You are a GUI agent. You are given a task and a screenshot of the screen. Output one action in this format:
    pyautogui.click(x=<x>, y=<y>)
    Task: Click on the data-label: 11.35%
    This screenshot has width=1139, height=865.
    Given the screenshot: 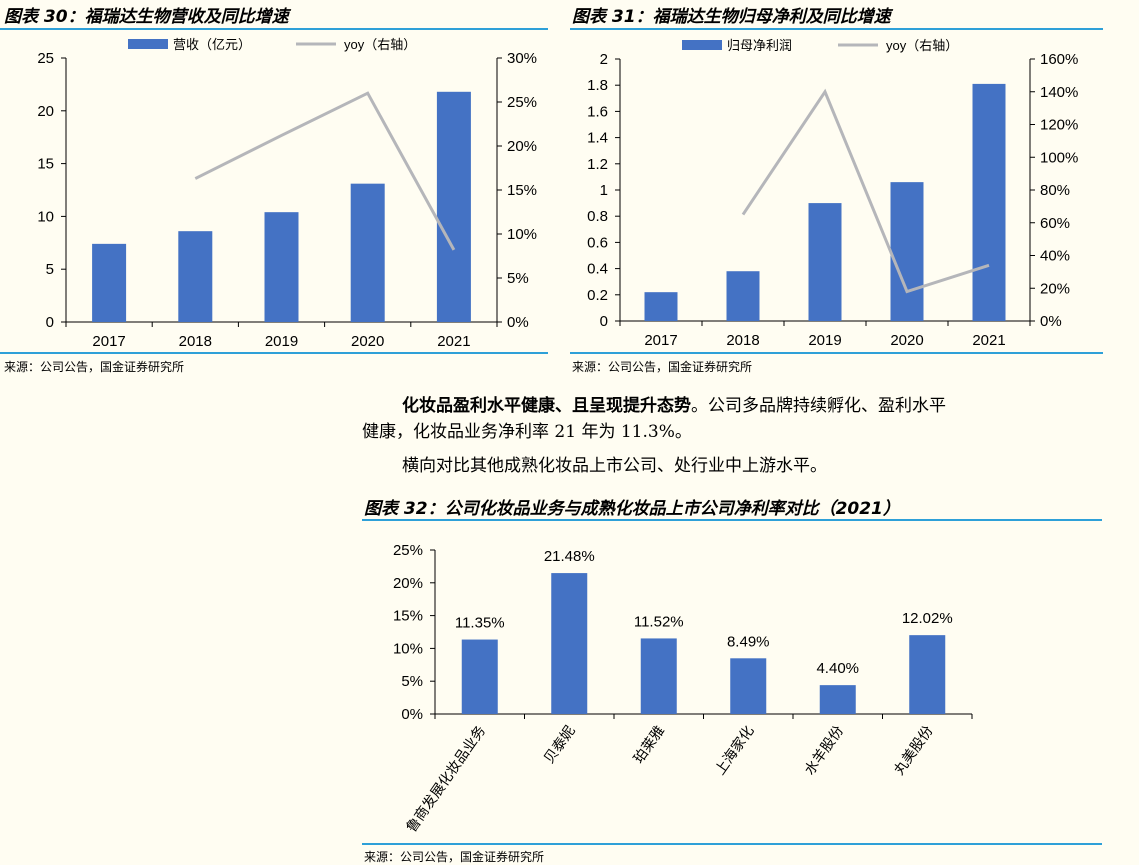 What is the action you would take?
    pyautogui.click(x=480, y=623)
    